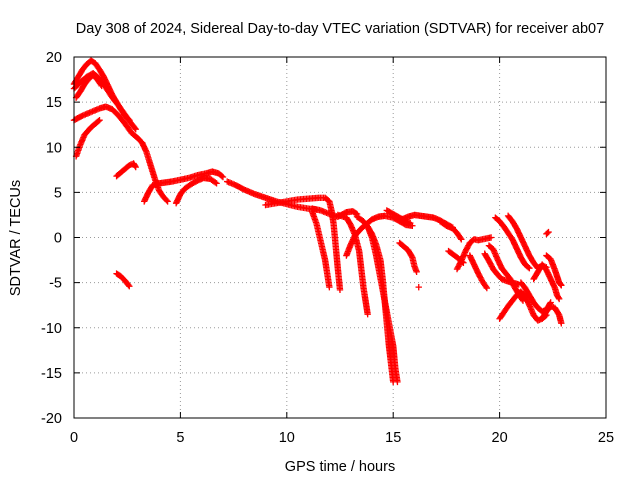  What do you see at coordinates (51, 374) in the screenshot?
I see `y-tick-label: -15` at bounding box center [51, 374].